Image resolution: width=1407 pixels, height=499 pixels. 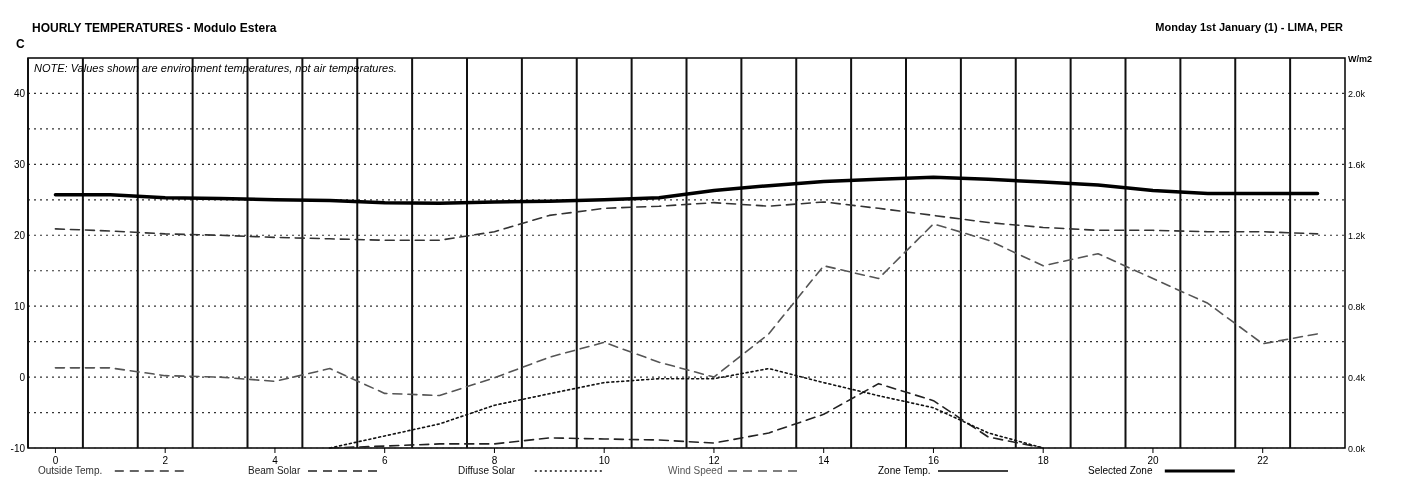 What do you see at coordinates (275, 460) in the screenshot?
I see `x-tick-label: 4` at bounding box center [275, 460].